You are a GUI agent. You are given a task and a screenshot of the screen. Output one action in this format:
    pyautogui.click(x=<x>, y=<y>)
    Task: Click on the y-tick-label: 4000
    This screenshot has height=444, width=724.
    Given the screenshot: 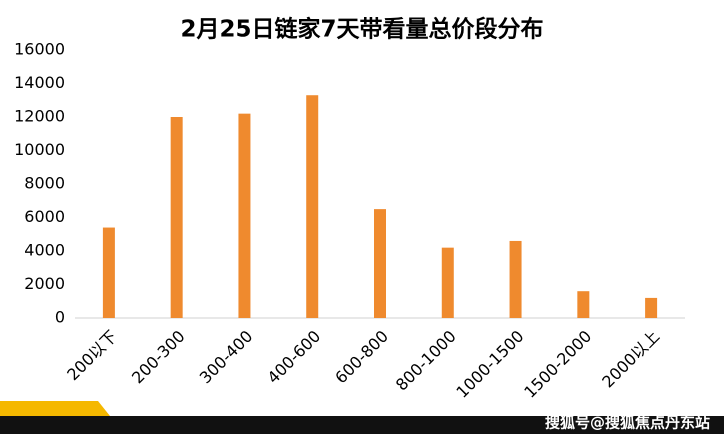 What is the action you would take?
    pyautogui.click(x=44, y=250)
    